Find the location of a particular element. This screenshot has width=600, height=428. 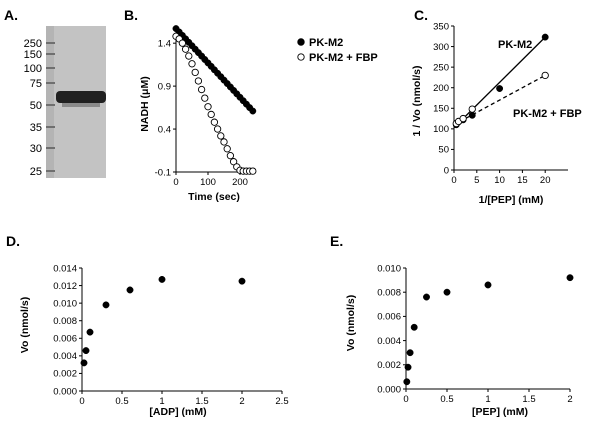

panel-c-annotation-pk-m2-fbp: PK-M2 + FBP is located at coordinates (547, 114).